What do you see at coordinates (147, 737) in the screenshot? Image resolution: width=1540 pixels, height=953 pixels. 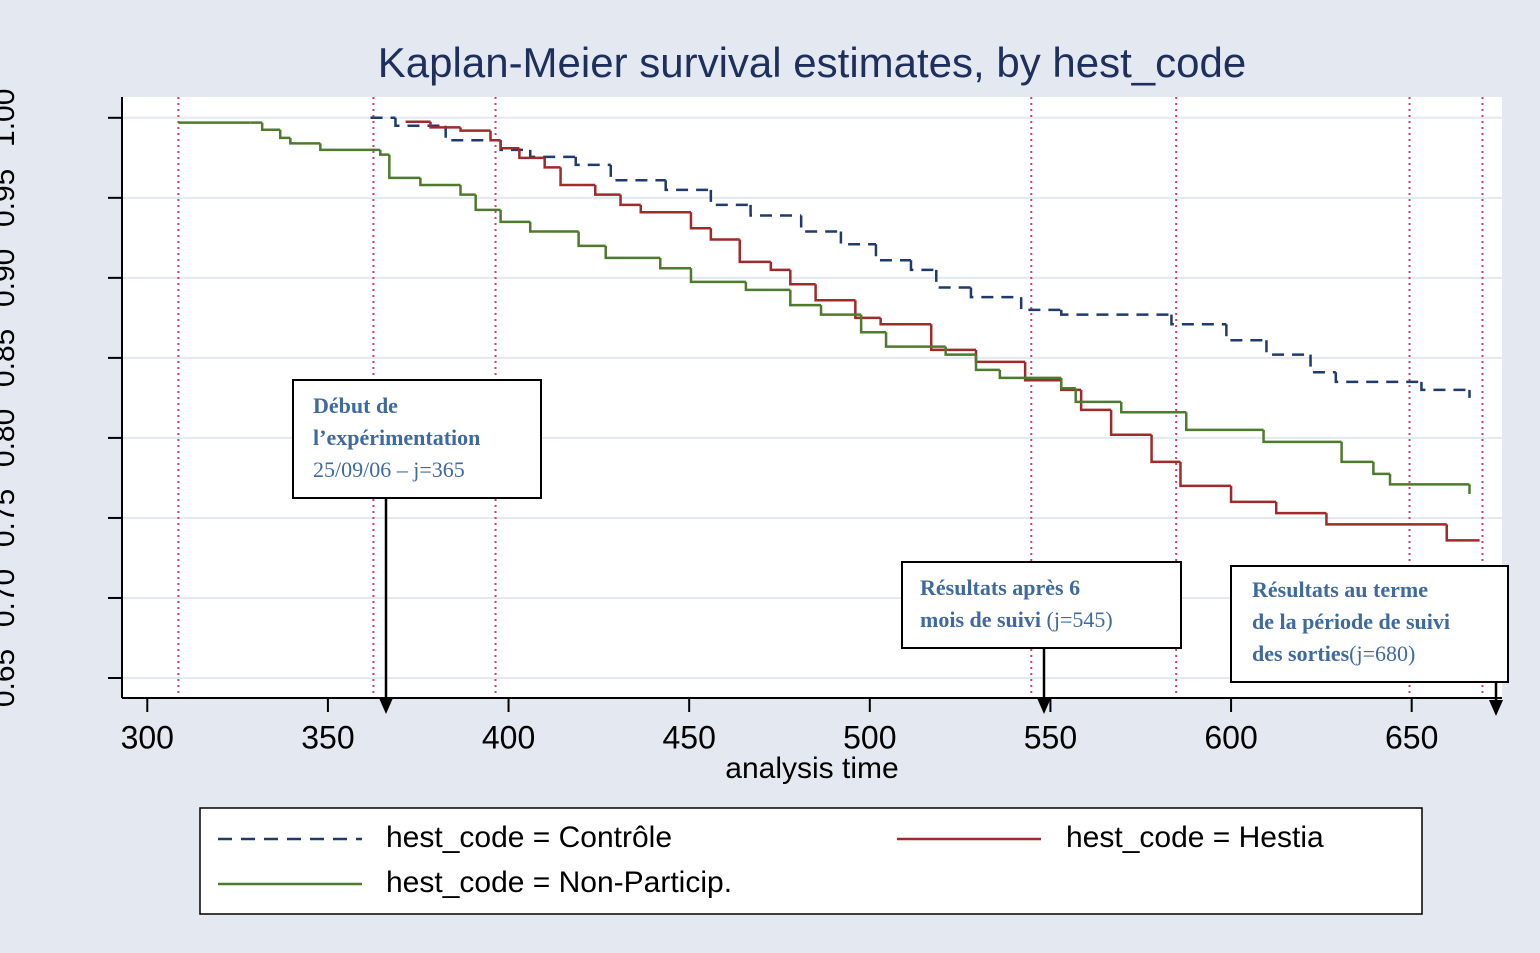 I see `x-tick-label: 300` at bounding box center [147, 737].